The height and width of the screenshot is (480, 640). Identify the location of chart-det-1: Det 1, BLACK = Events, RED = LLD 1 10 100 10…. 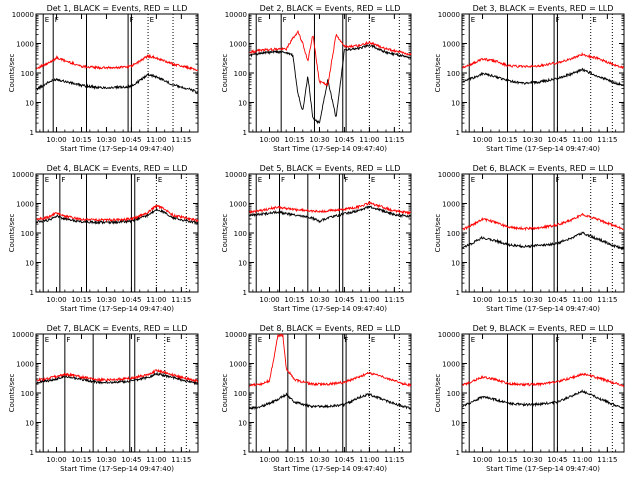
(103, 78).